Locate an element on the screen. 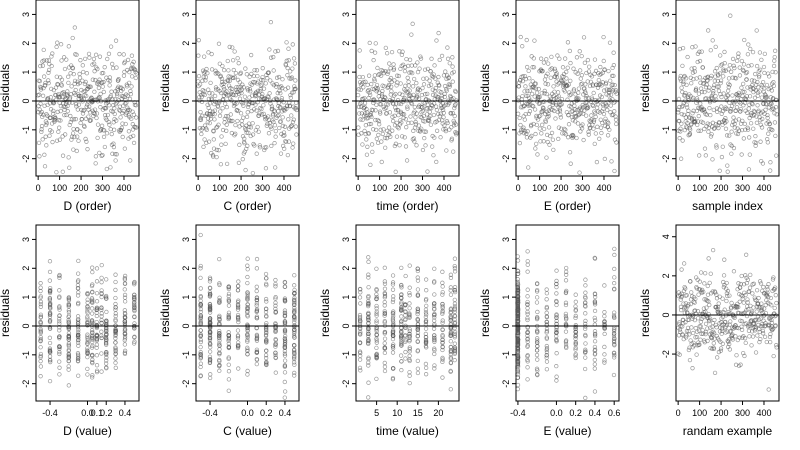 The width and height of the screenshot is (800, 450). x-tick-label: 0.4 is located at coordinates (285, 413).